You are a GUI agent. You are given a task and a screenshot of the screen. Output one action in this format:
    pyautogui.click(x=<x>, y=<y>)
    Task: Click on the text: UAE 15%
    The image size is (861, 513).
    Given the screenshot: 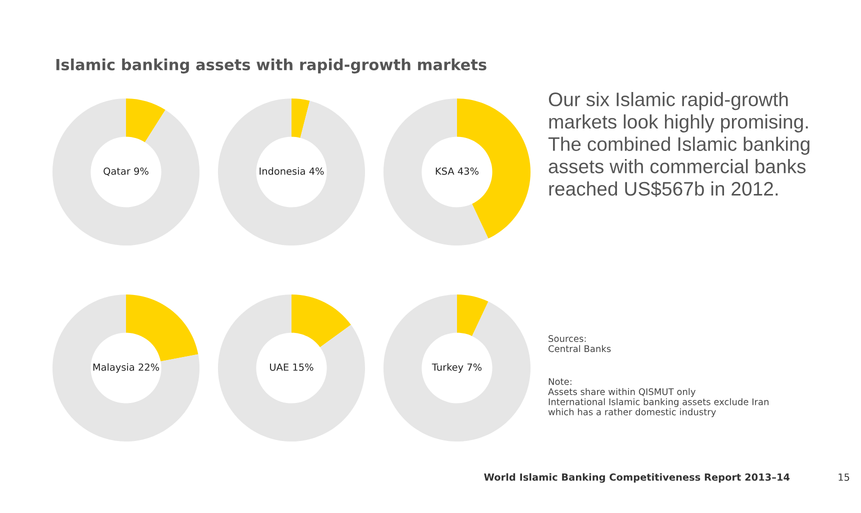 What is the action you would take?
    pyautogui.click(x=292, y=367)
    